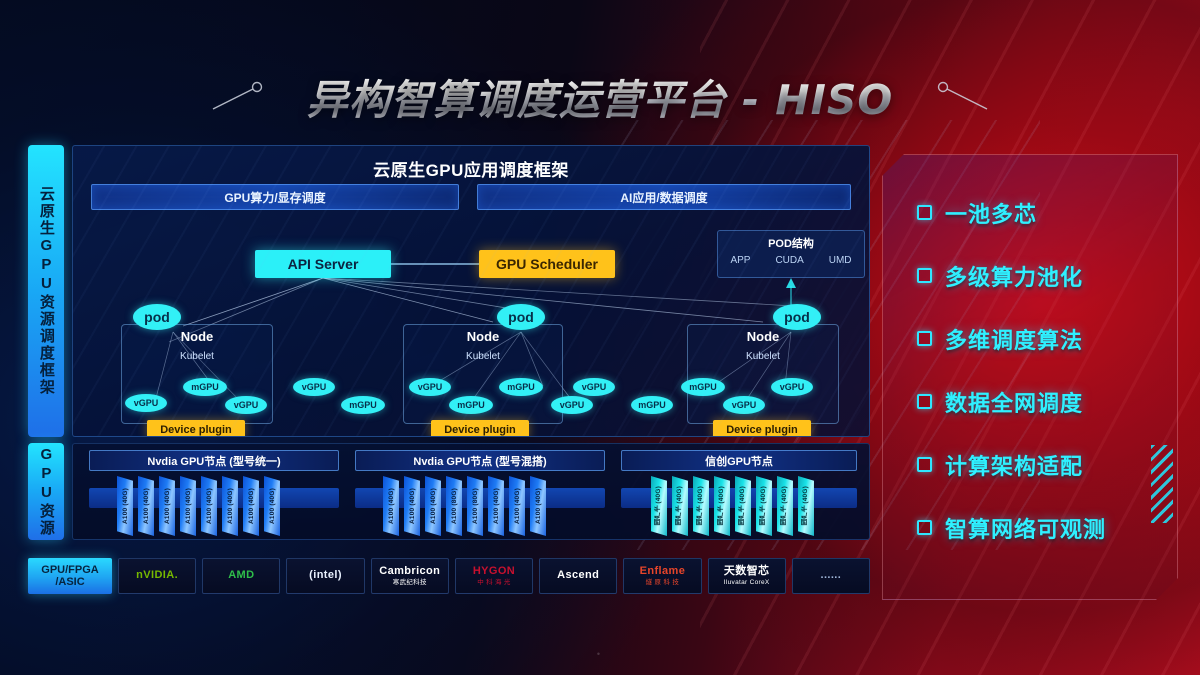 This screenshot has width=1200, height=675. Describe the element at coordinates (652, 405) in the screenshot. I see `vgpu-oval-float-4: mGPU` at that location.